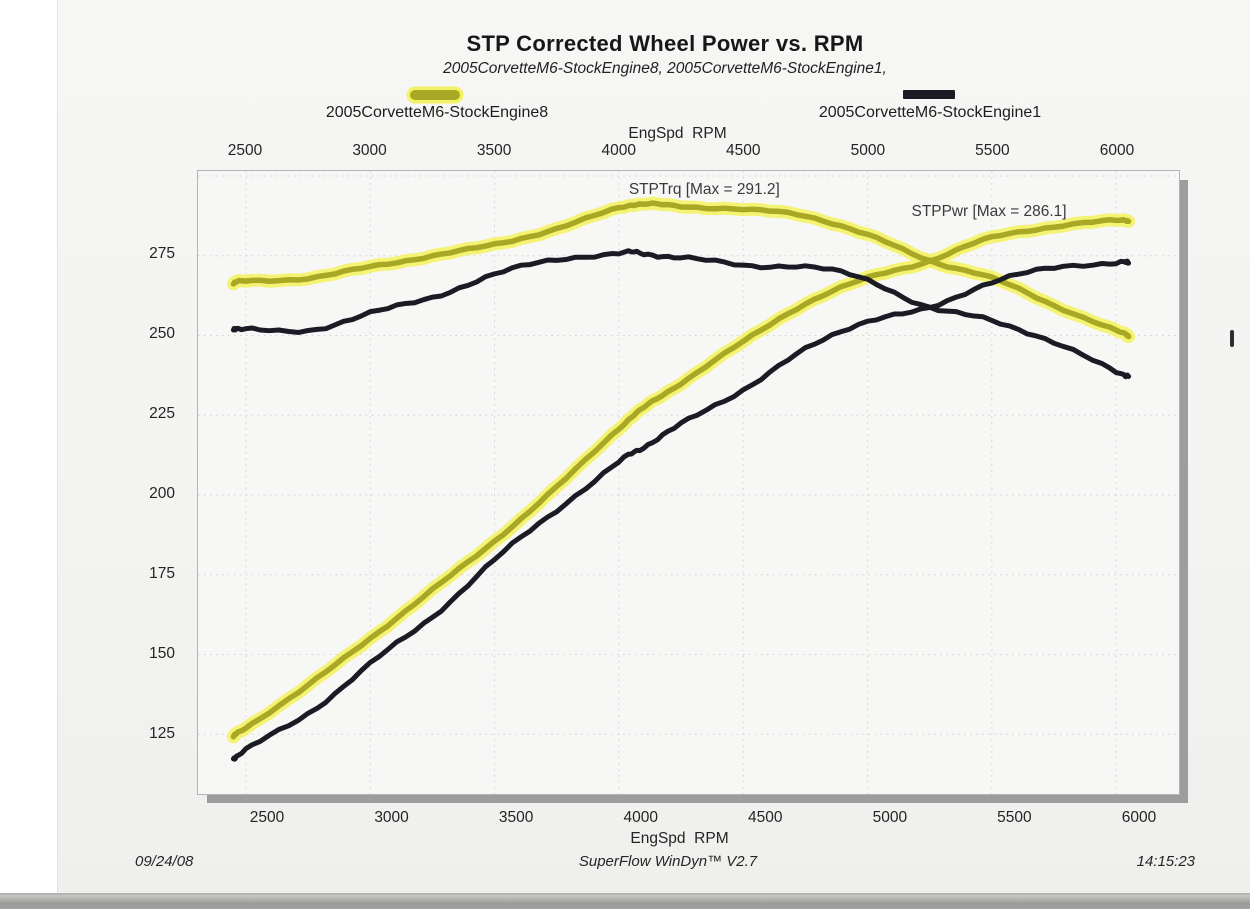  Describe the element at coordinates (162, 573) in the screenshot. I see `y-tick-175: 175` at that location.